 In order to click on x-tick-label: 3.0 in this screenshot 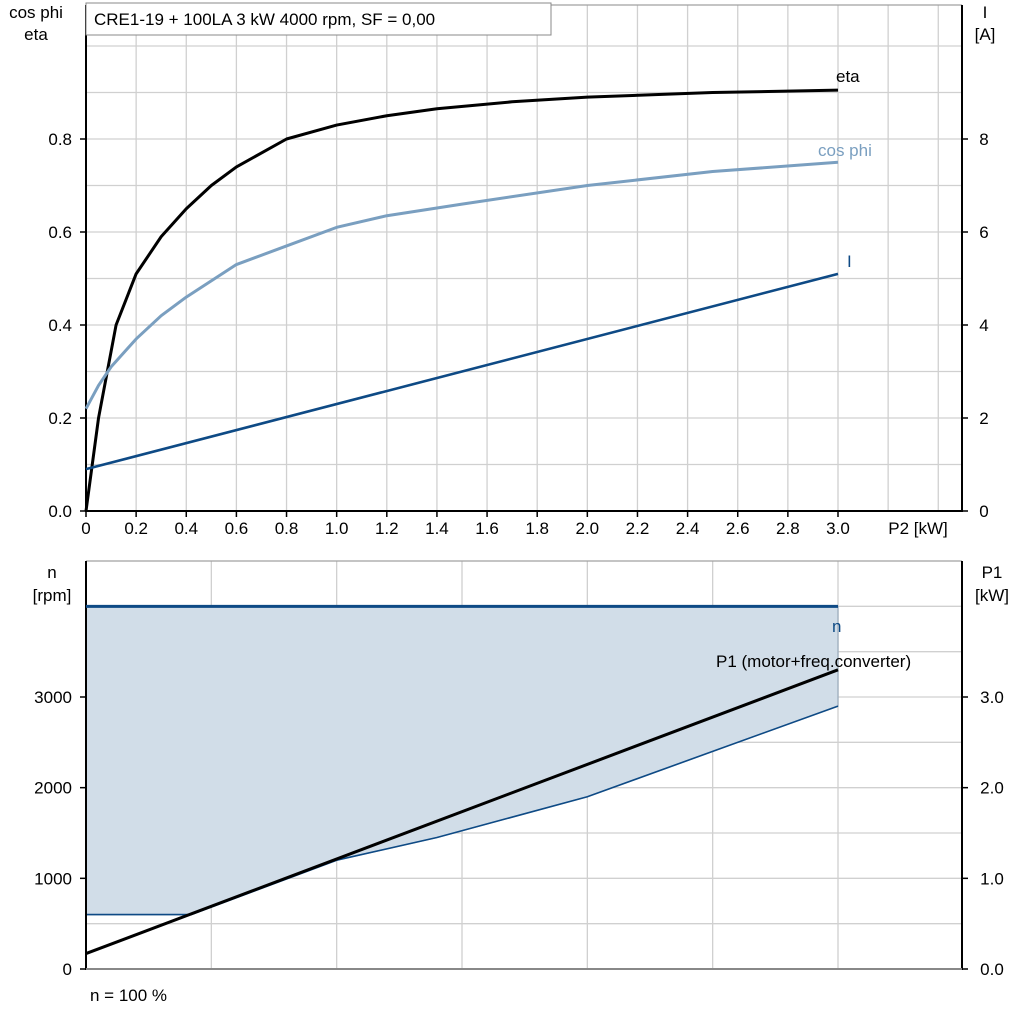, I will do `click(838, 528)`.